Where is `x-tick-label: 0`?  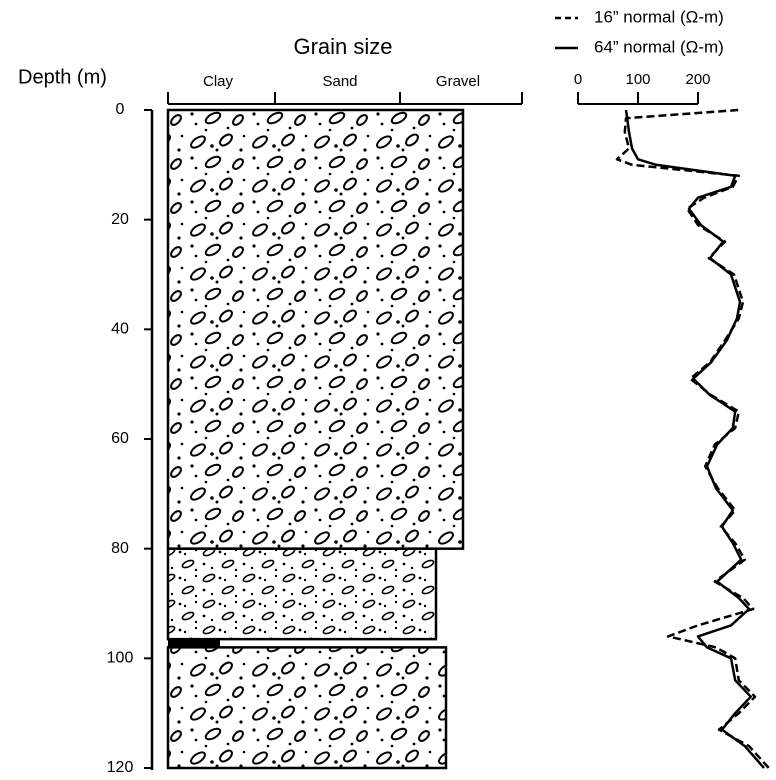
x-tick-label: 0 is located at coordinates (578, 79).